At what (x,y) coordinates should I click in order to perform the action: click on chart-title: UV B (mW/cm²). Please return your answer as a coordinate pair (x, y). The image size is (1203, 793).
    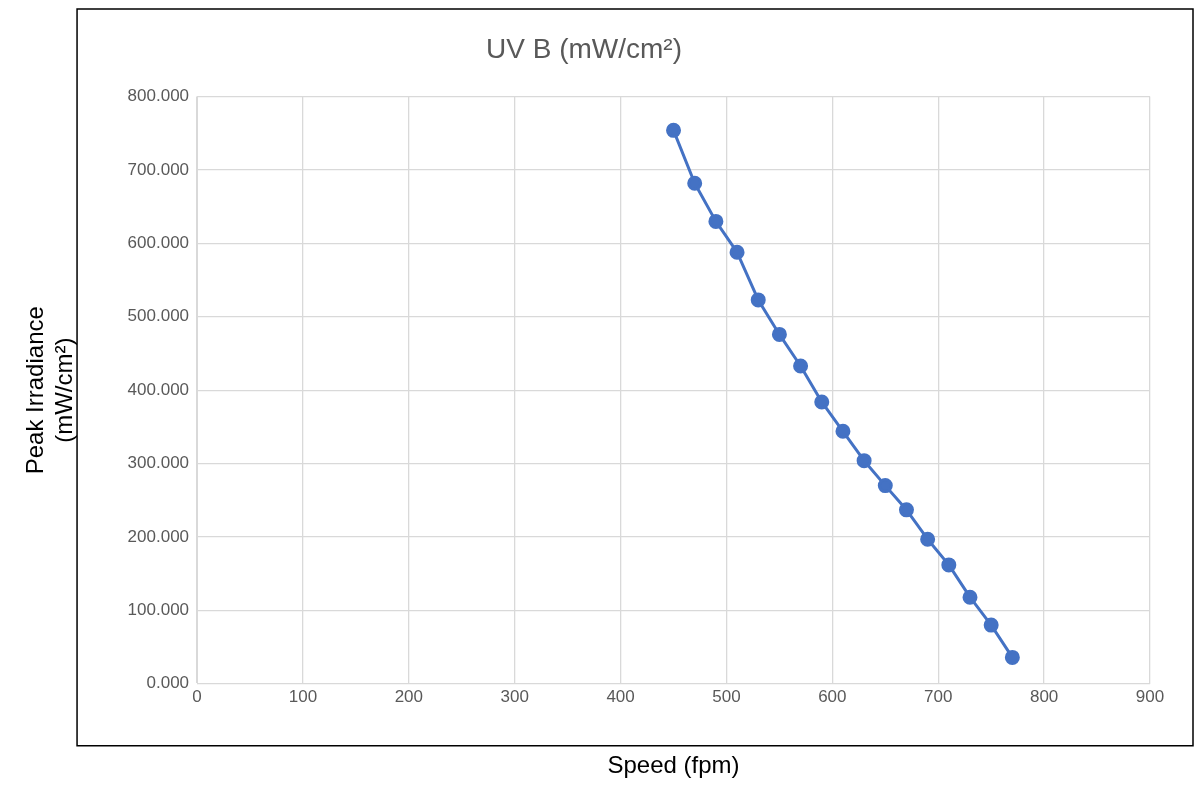
    Looking at the image, I should click on (584, 48).